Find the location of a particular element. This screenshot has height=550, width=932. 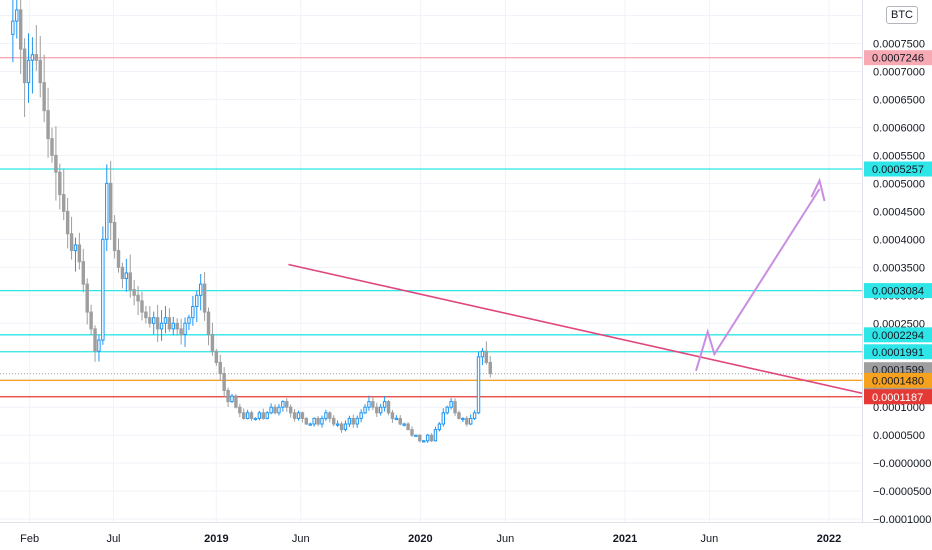

price-tag-label: 0.0001480 is located at coordinates (898, 381).